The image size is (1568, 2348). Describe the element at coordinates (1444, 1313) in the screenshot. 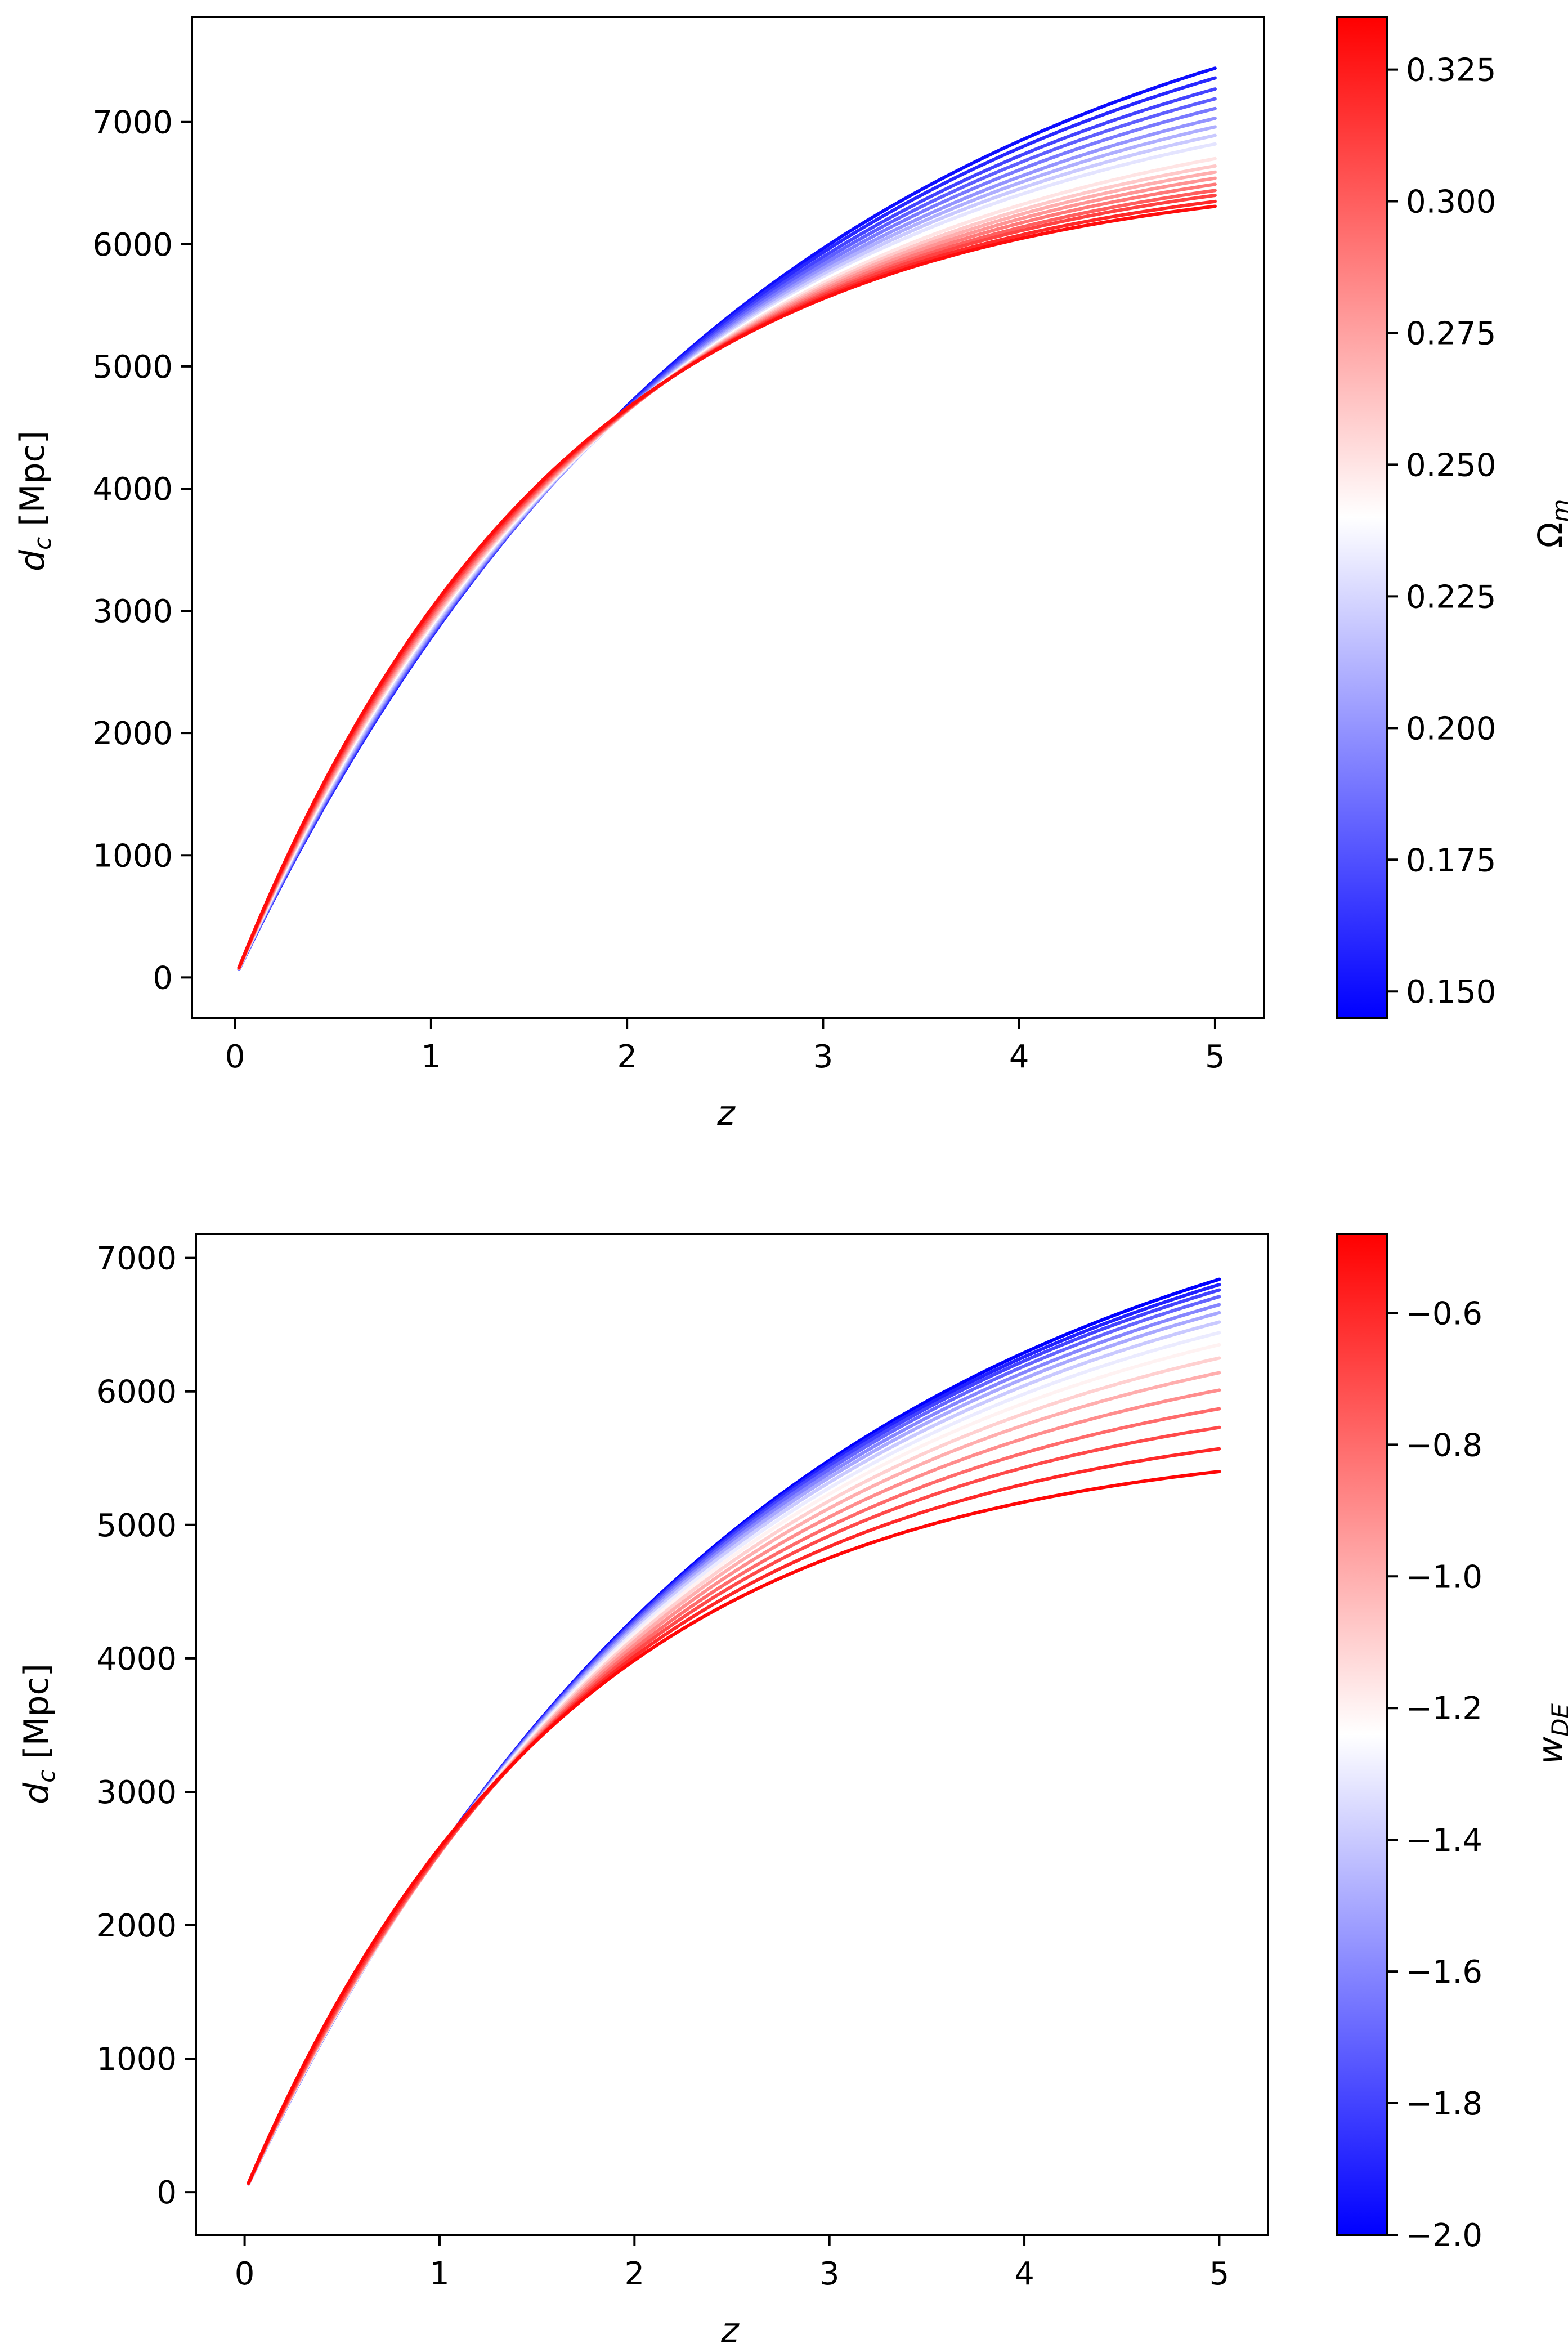

I see `colorbar-tick-label: −0.6` at that location.